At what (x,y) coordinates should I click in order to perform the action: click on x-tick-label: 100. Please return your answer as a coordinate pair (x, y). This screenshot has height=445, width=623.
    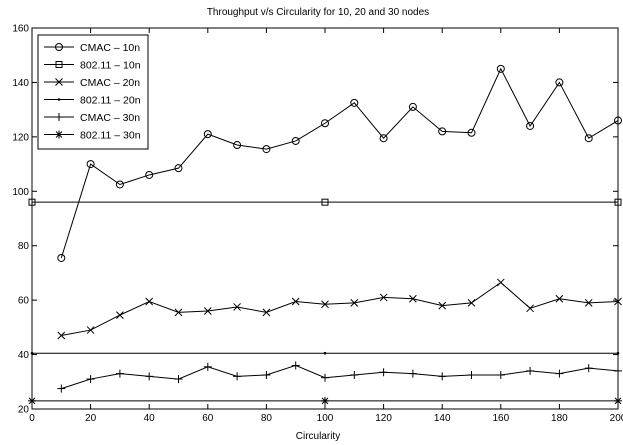
    Looking at the image, I should click on (325, 418).